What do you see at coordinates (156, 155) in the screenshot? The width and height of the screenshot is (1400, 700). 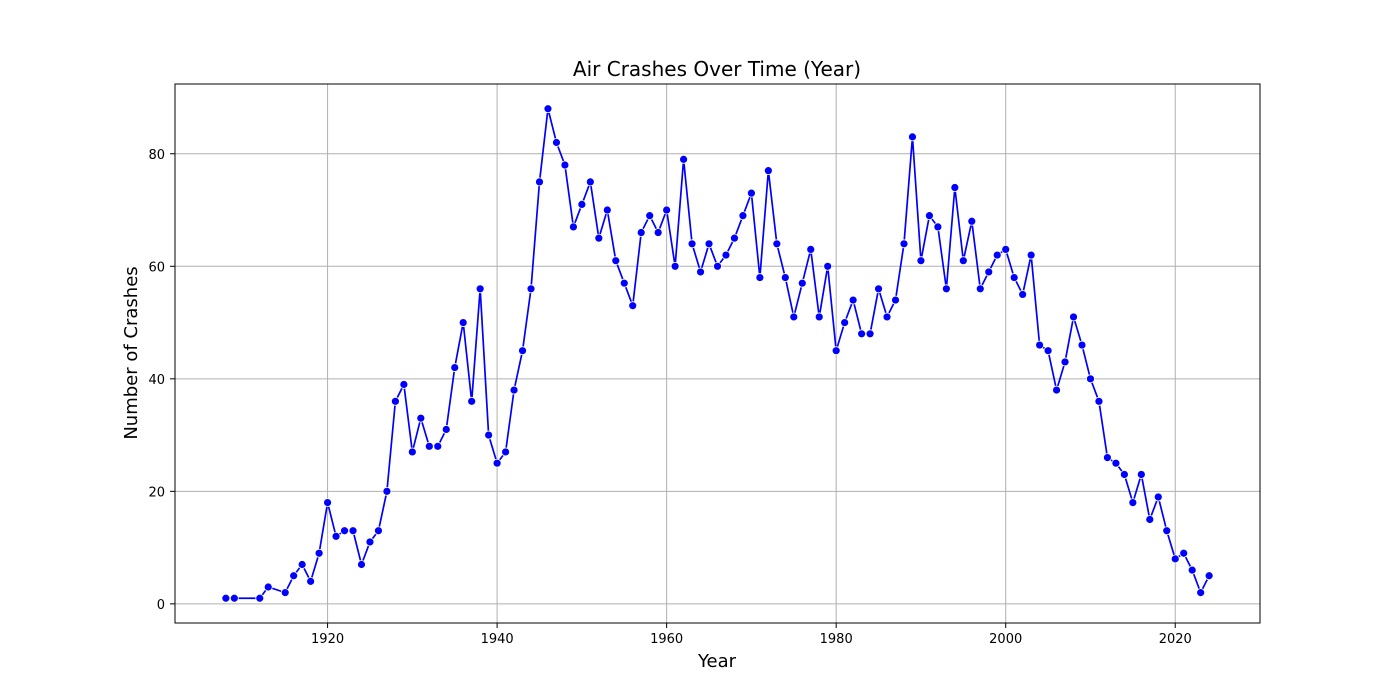 I see `y-tick-label: 80` at bounding box center [156, 155].